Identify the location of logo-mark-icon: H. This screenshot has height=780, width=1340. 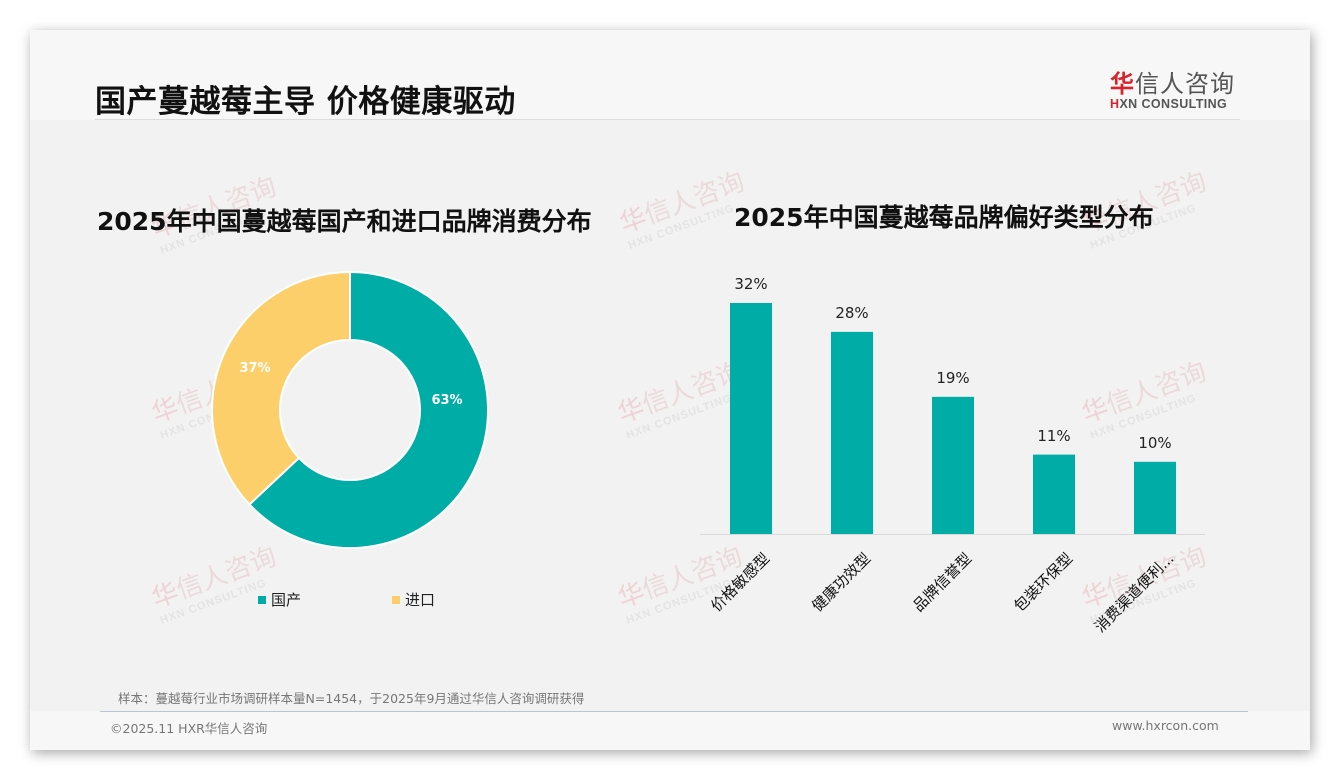
(1115, 104).